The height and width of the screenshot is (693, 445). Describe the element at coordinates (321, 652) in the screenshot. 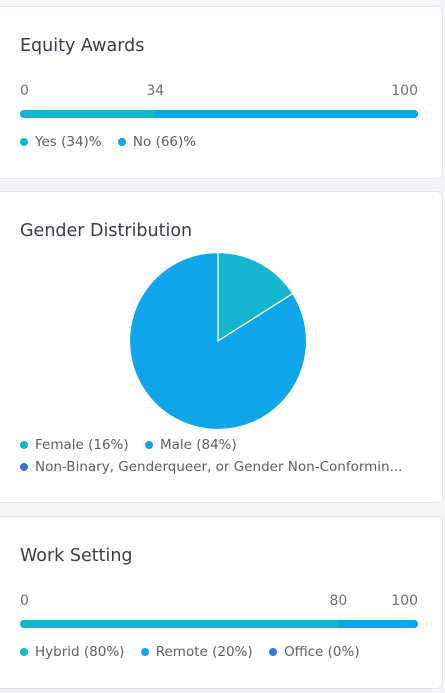

I see `legend-label: Office (0%)` at that location.